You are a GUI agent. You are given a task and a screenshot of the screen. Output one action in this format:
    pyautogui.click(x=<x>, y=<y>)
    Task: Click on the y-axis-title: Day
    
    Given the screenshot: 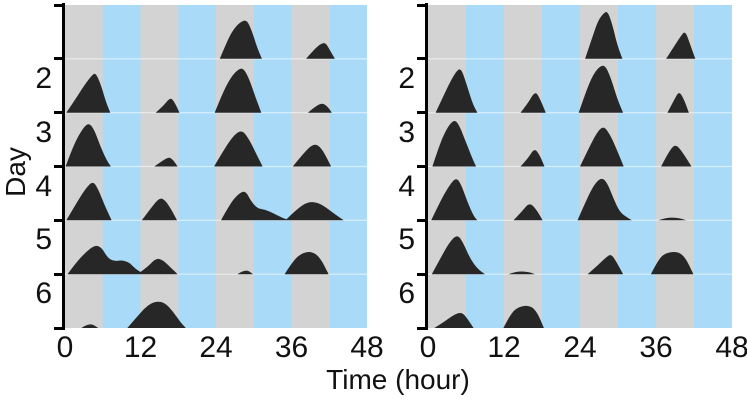 What is the action you would take?
    pyautogui.click(x=15, y=172)
    